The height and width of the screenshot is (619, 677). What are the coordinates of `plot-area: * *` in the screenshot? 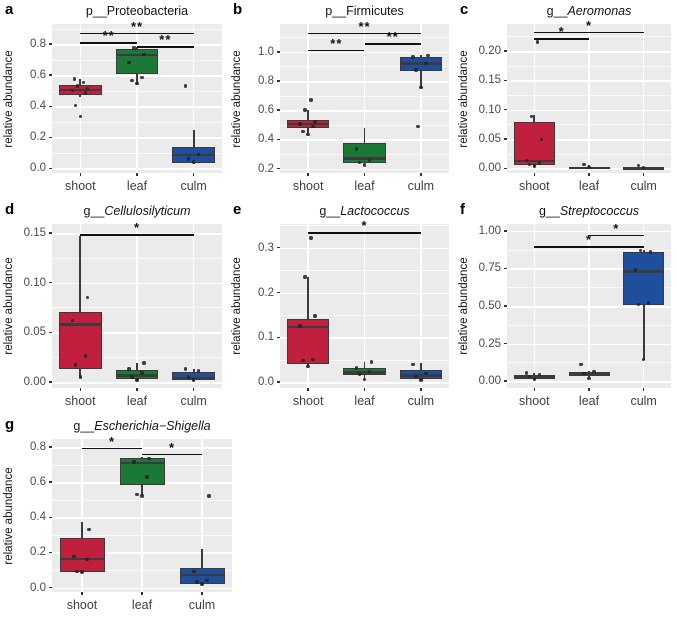 It's located at (142, 513).